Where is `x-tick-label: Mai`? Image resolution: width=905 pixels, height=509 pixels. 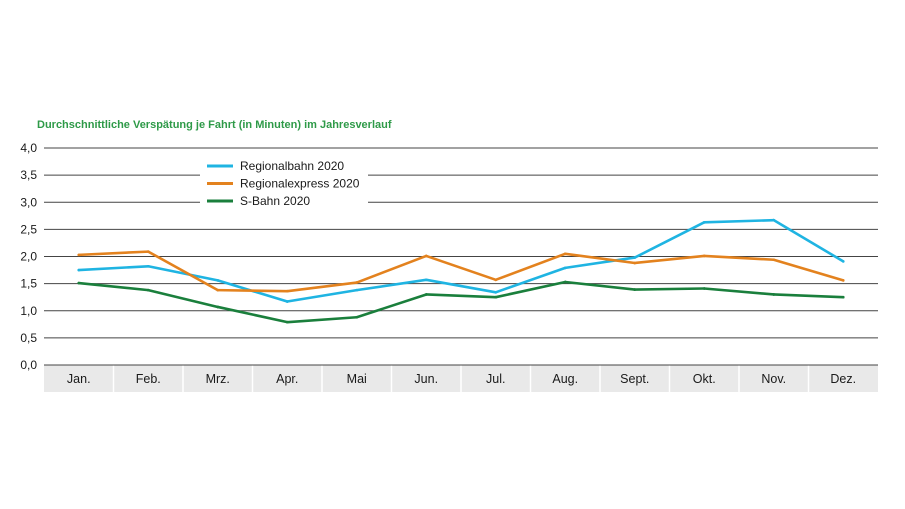 x-tick-label: Mai is located at coordinates (357, 379).